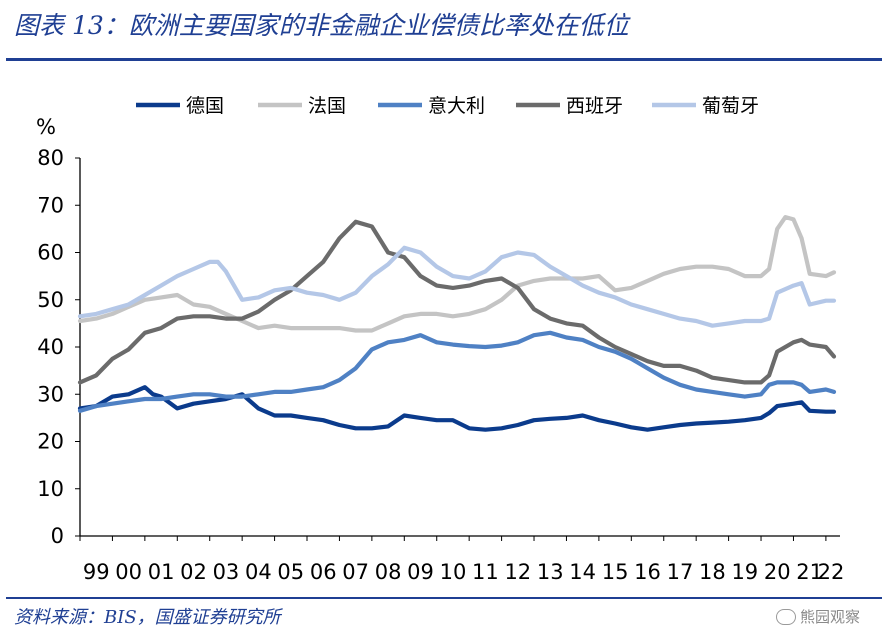 Image resolution: width=888 pixels, height=637 pixels. Describe the element at coordinates (615, 572) in the screenshot. I see `x-tick-label: 15` at that location.